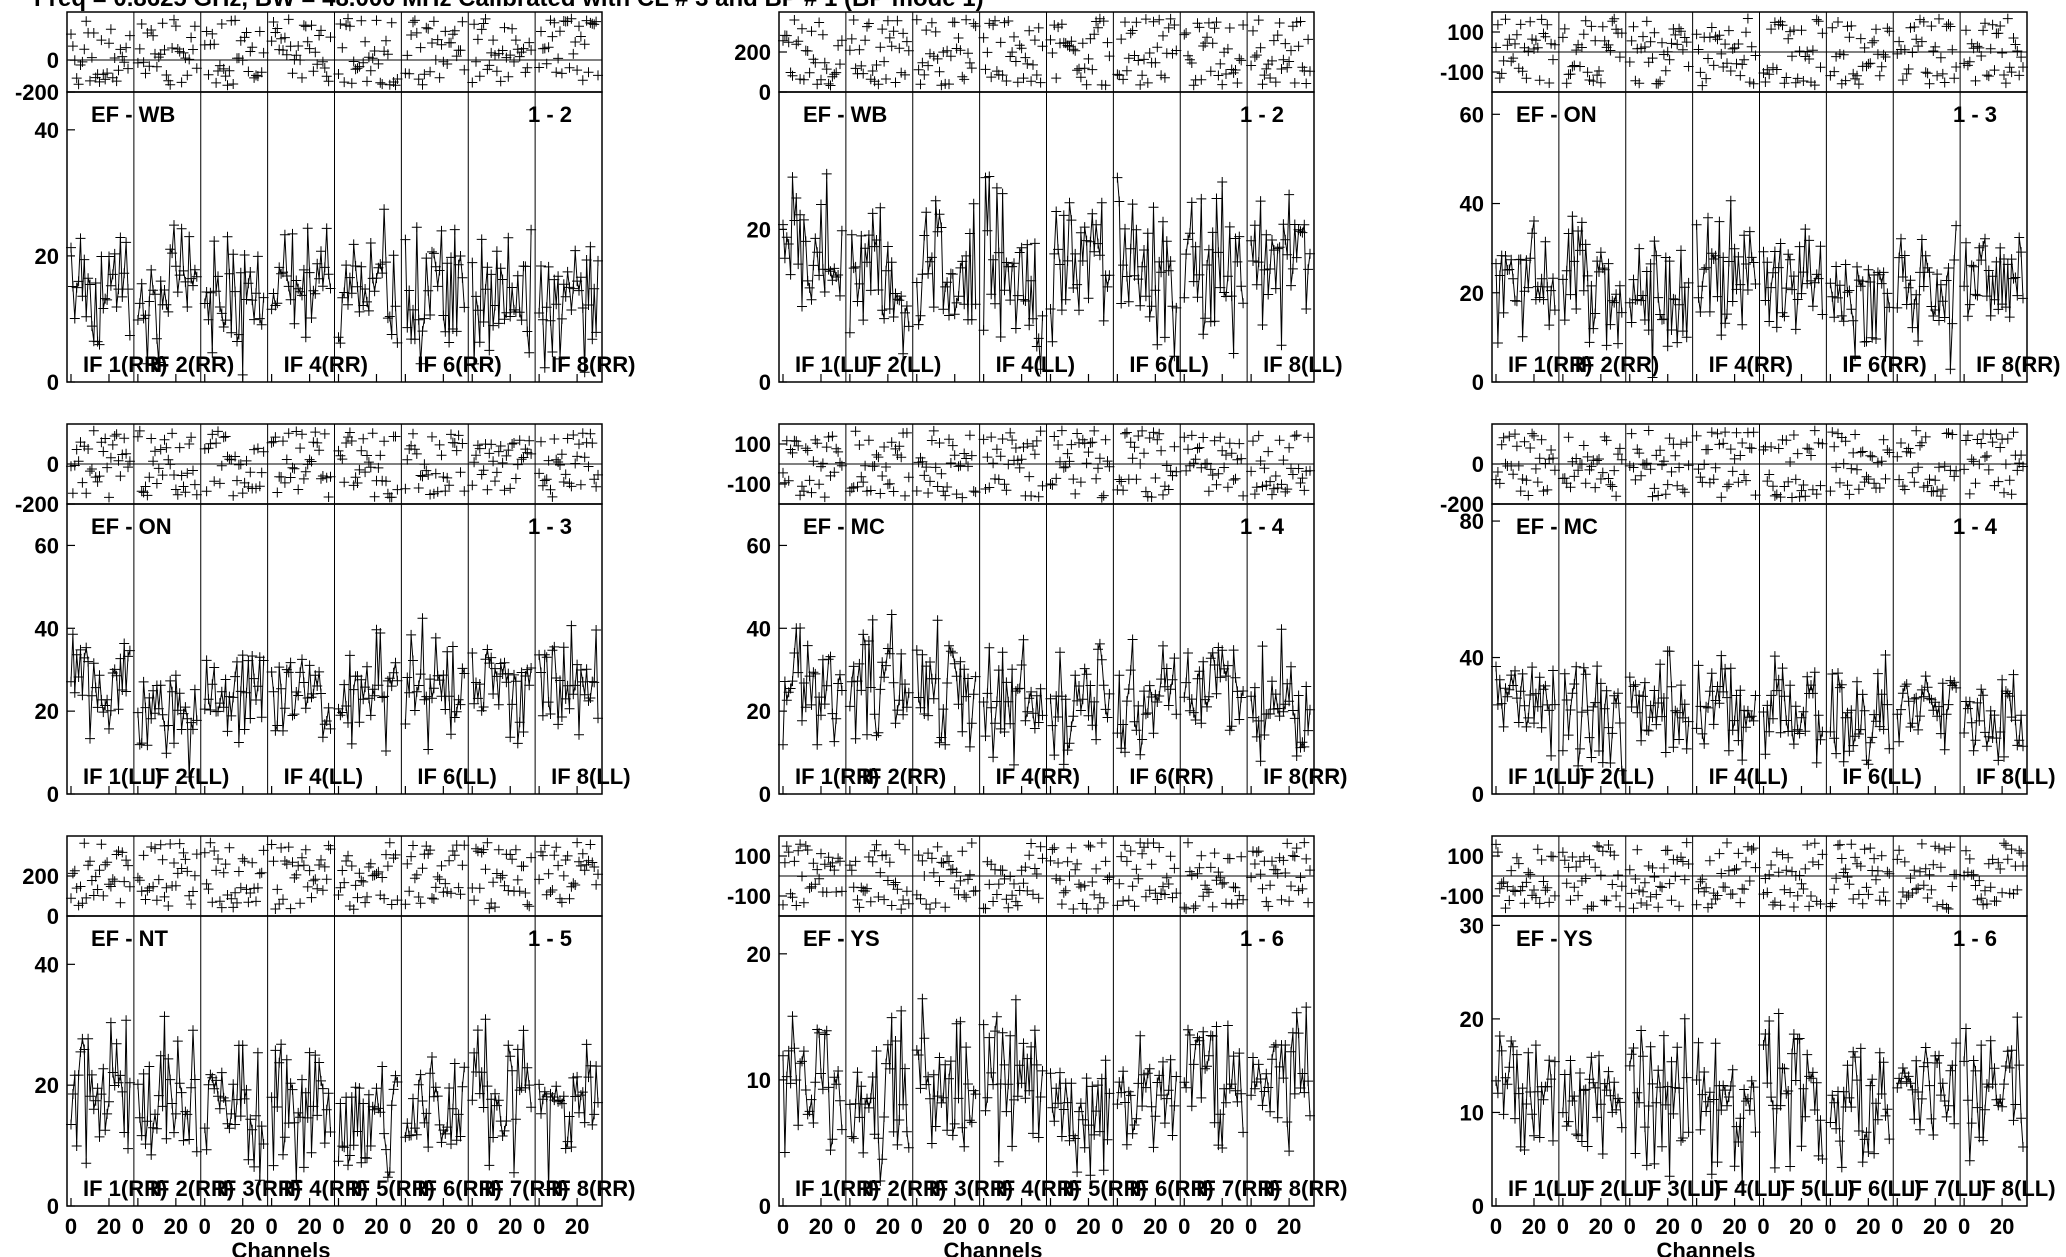 This screenshot has width=2066, height=1257. Describe the element at coordinates (47, 256) in the screenshot. I see `amp-tick-label: 20` at that location.